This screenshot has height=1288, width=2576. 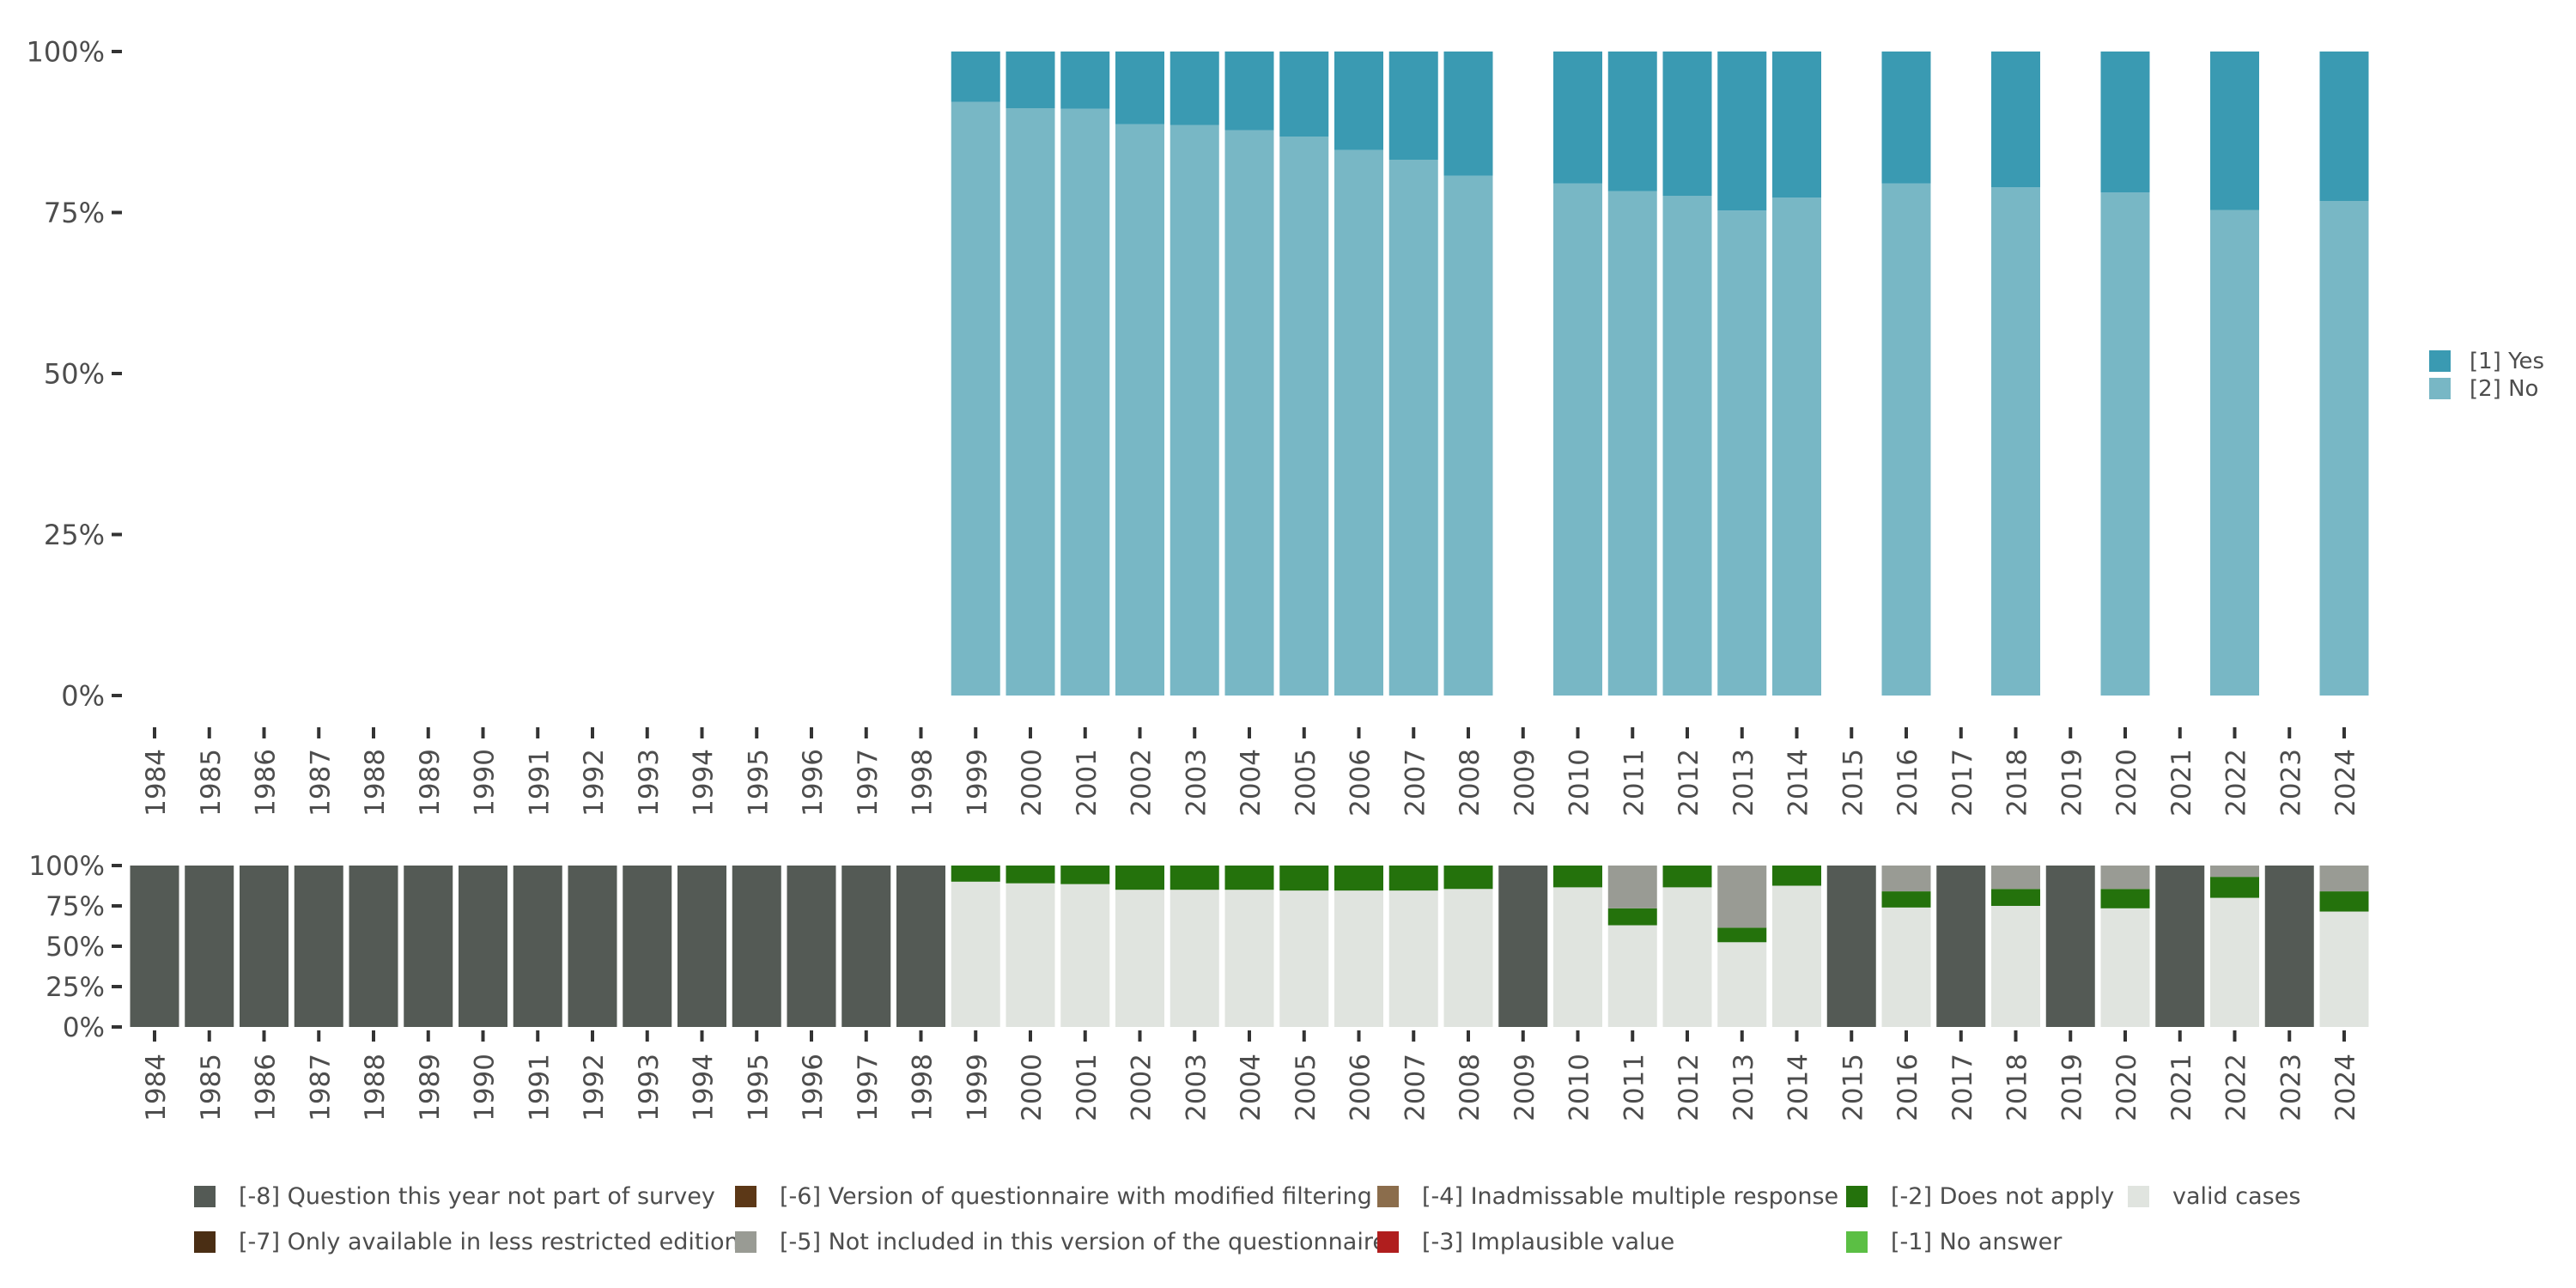 What do you see at coordinates (2003, 1196) in the screenshot?
I see `p1-legend-label-3: [-2] Does not apply` at bounding box center [2003, 1196].